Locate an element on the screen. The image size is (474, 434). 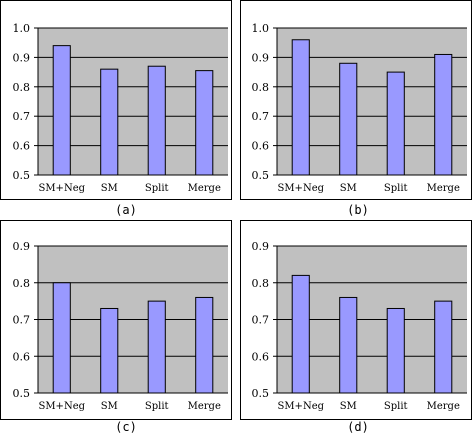
ytick-label-b-1: 0.6 is located at coordinates (261, 146).